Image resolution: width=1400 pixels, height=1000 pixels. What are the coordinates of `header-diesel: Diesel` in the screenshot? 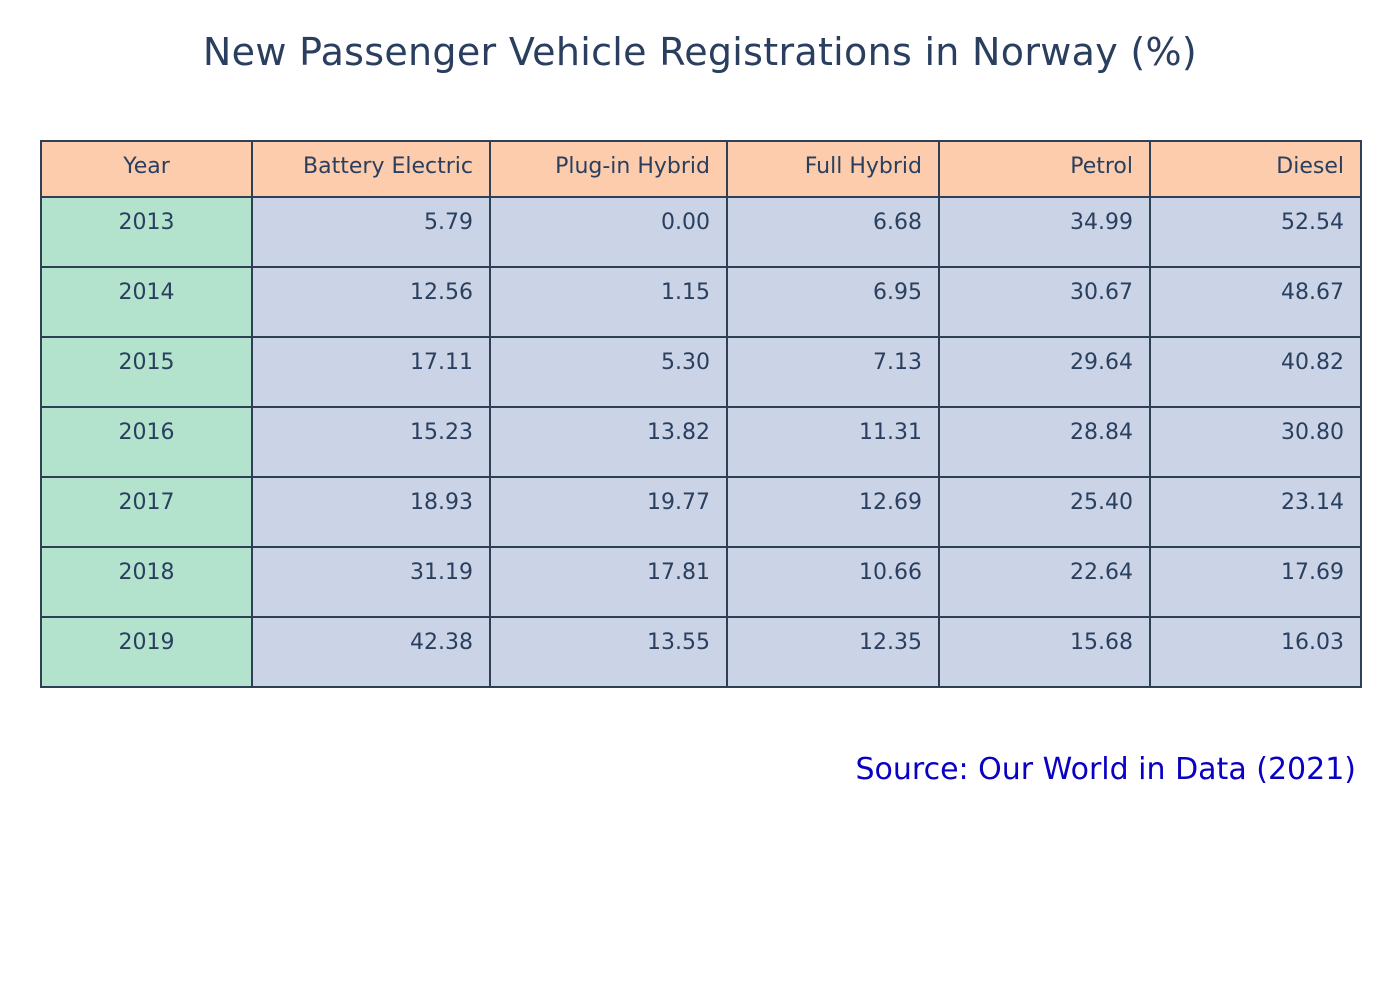 It's located at (1255, 169).